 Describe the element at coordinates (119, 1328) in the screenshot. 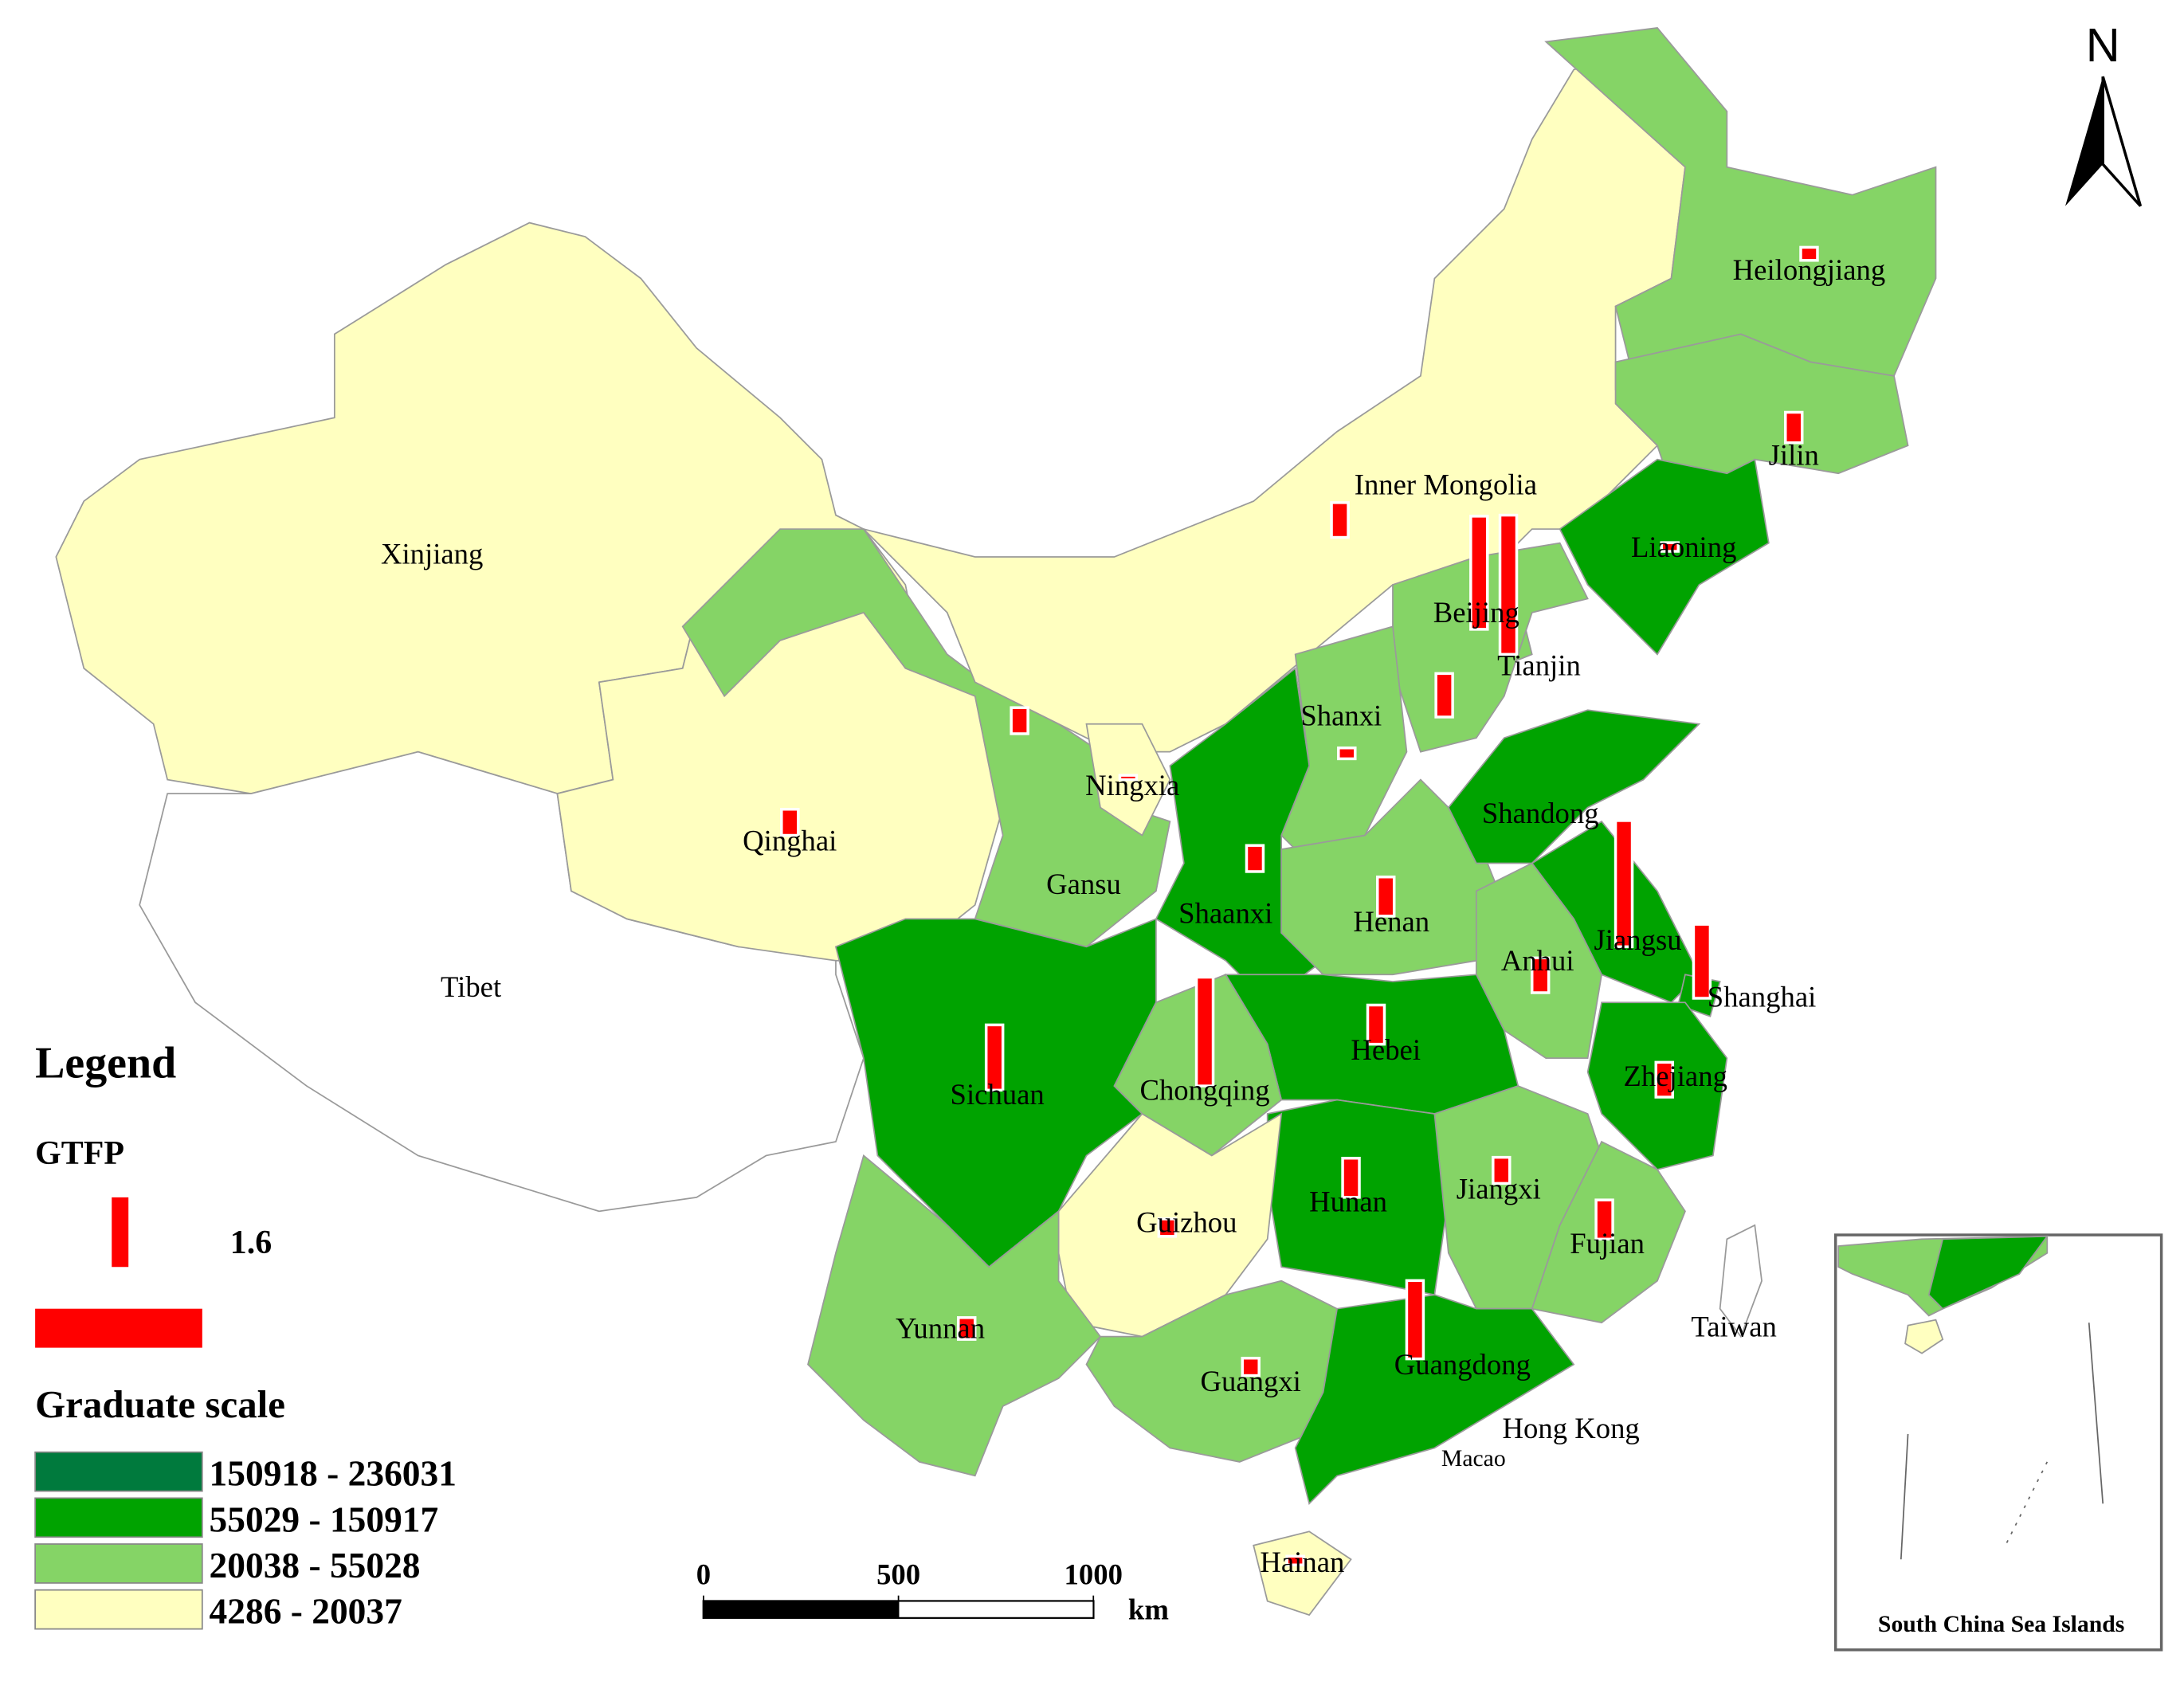

I see `gtfp-symbol` at that location.